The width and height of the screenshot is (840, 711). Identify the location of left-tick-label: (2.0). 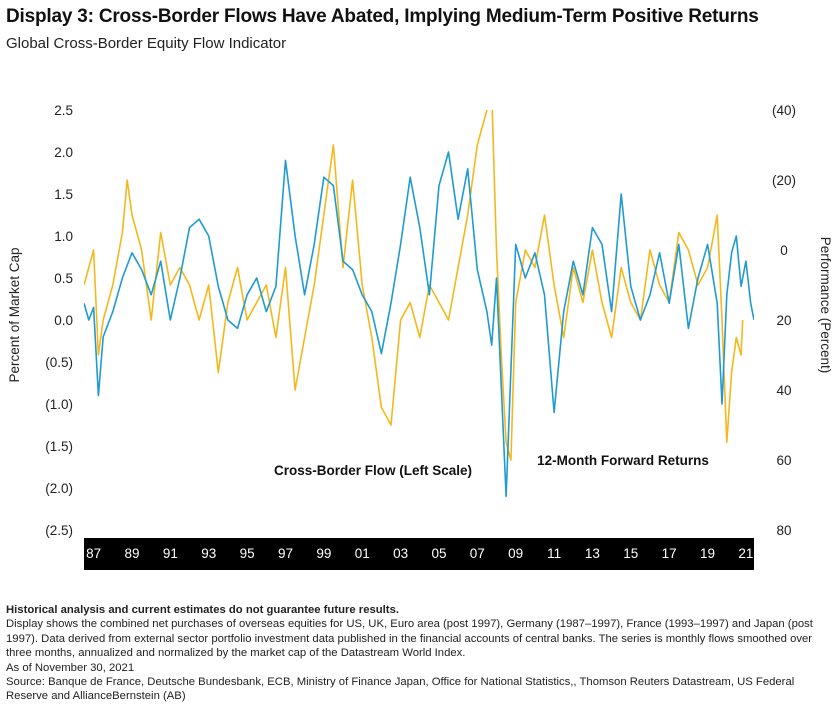
(59, 488).